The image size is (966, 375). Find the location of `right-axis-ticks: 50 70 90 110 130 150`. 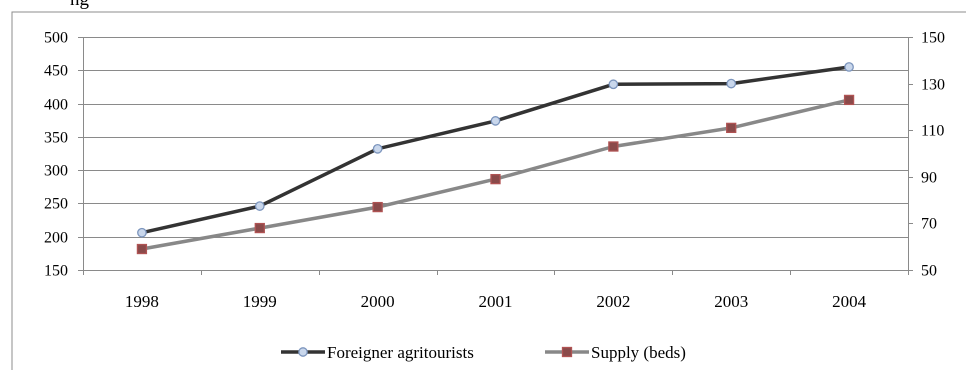

right-axis-ticks: 50 70 90 110 130 150 is located at coordinates (926, 155).